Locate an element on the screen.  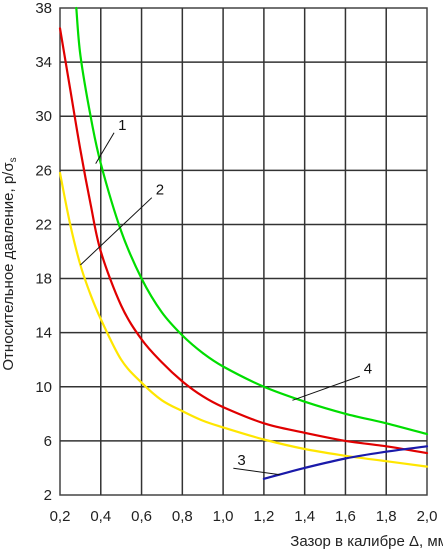
x-tick-label: 1,8 is located at coordinates (386, 516).